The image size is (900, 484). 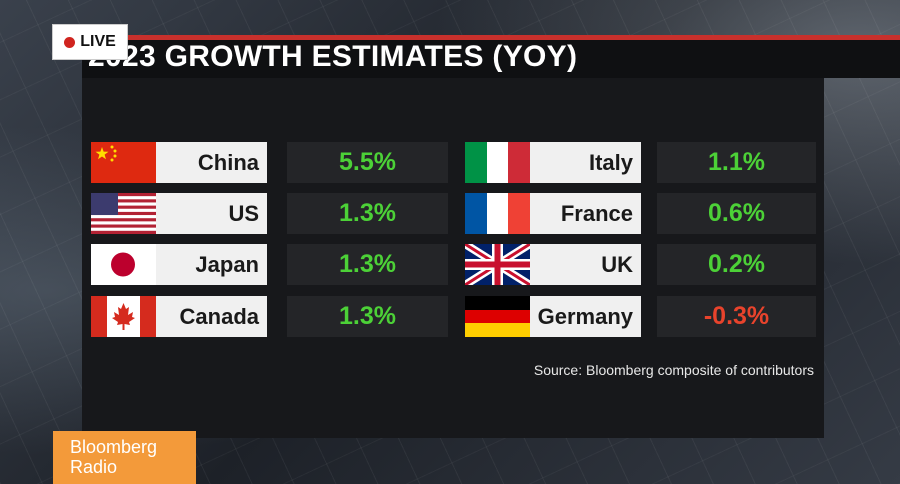 I want to click on value-box-italy: 1.1%, so click(x=736, y=162).